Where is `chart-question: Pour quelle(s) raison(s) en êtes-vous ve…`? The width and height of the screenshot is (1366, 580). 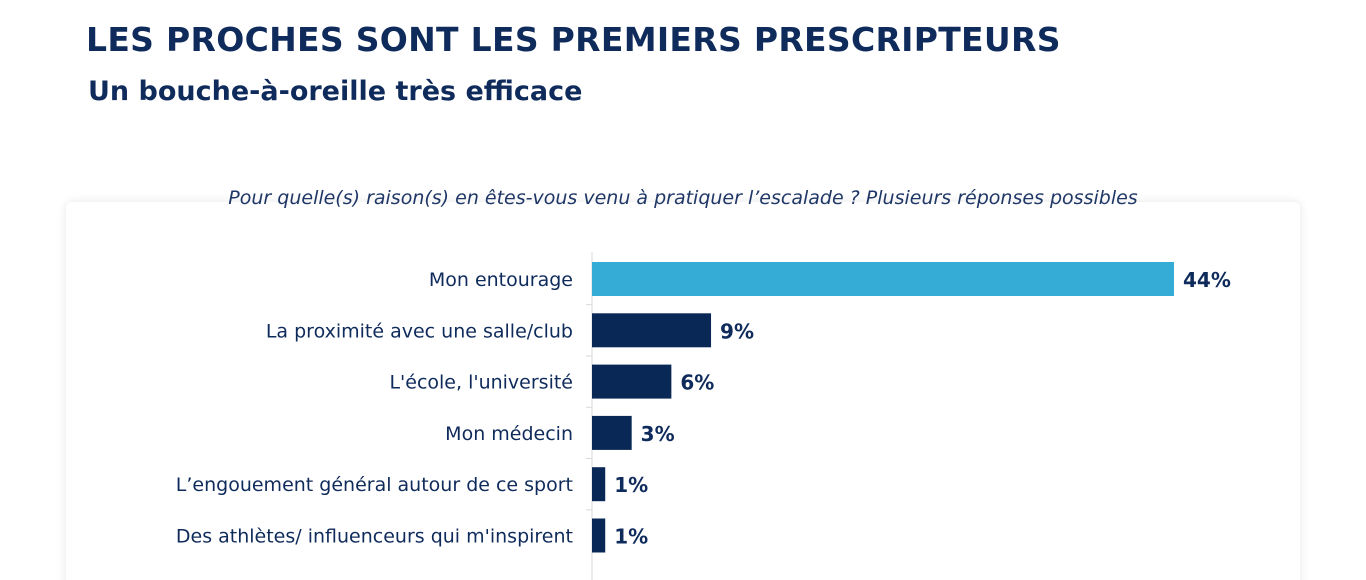 chart-question: Pour quelle(s) raison(s) en êtes-vous ve… is located at coordinates (683, 198).